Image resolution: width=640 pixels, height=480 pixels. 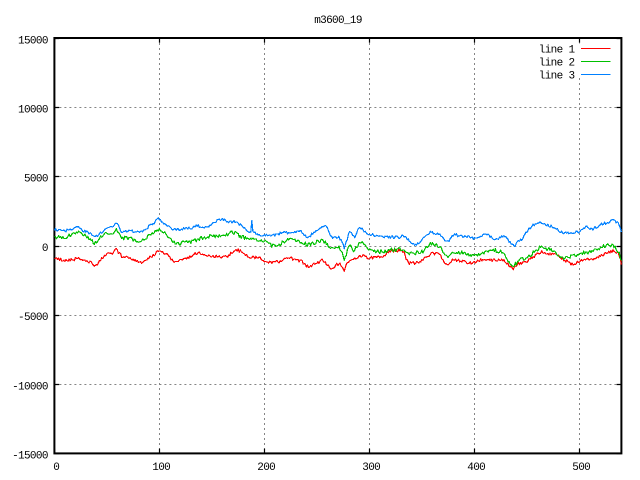 What do you see at coordinates (476, 468) in the screenshot?
I see `svg-text: 400` at bounding box center [476, 468].